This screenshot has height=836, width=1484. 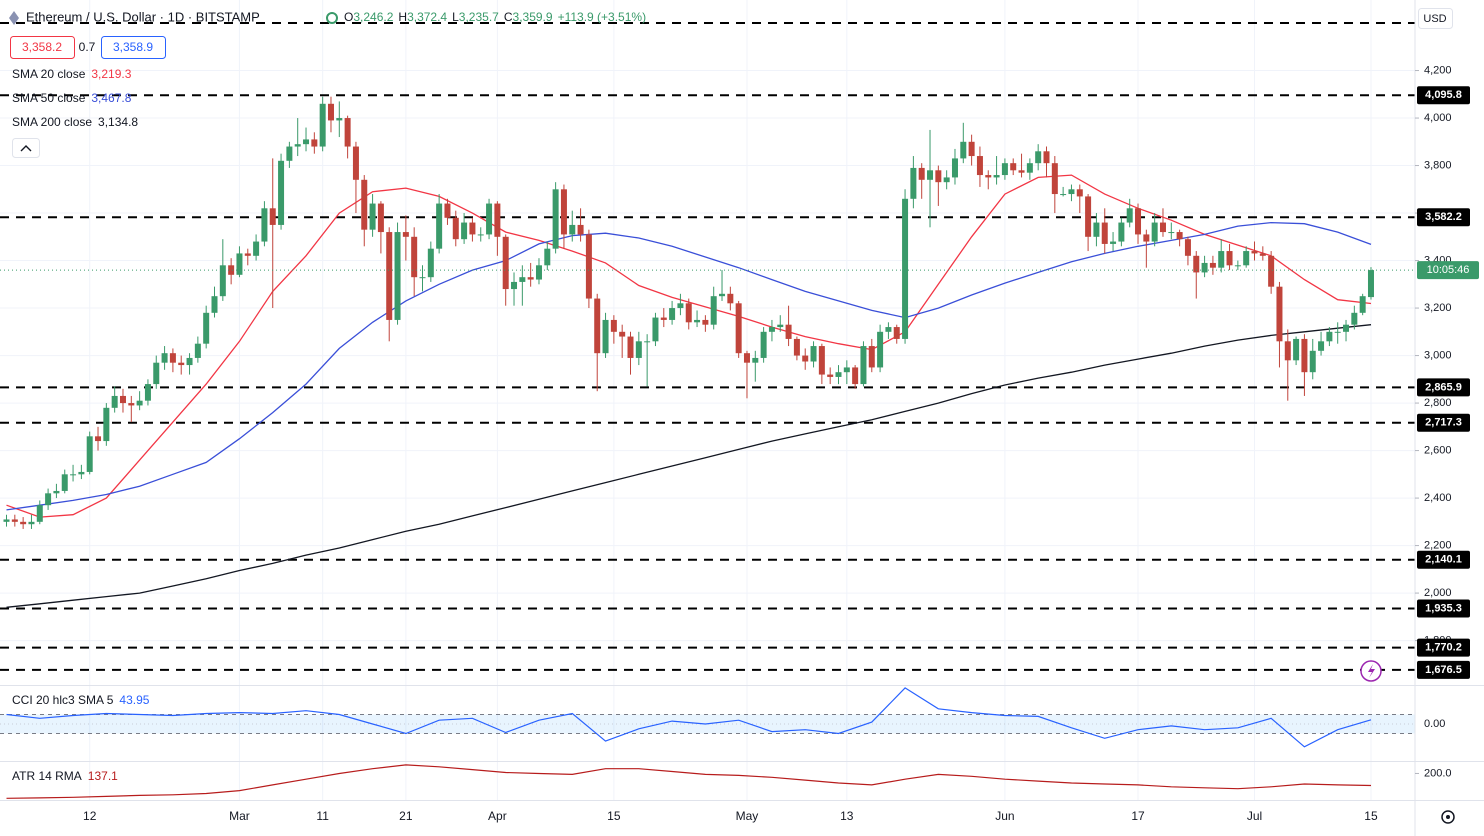 I want to click on y-tick-label: 2,800, so click(x=1438, y=403).